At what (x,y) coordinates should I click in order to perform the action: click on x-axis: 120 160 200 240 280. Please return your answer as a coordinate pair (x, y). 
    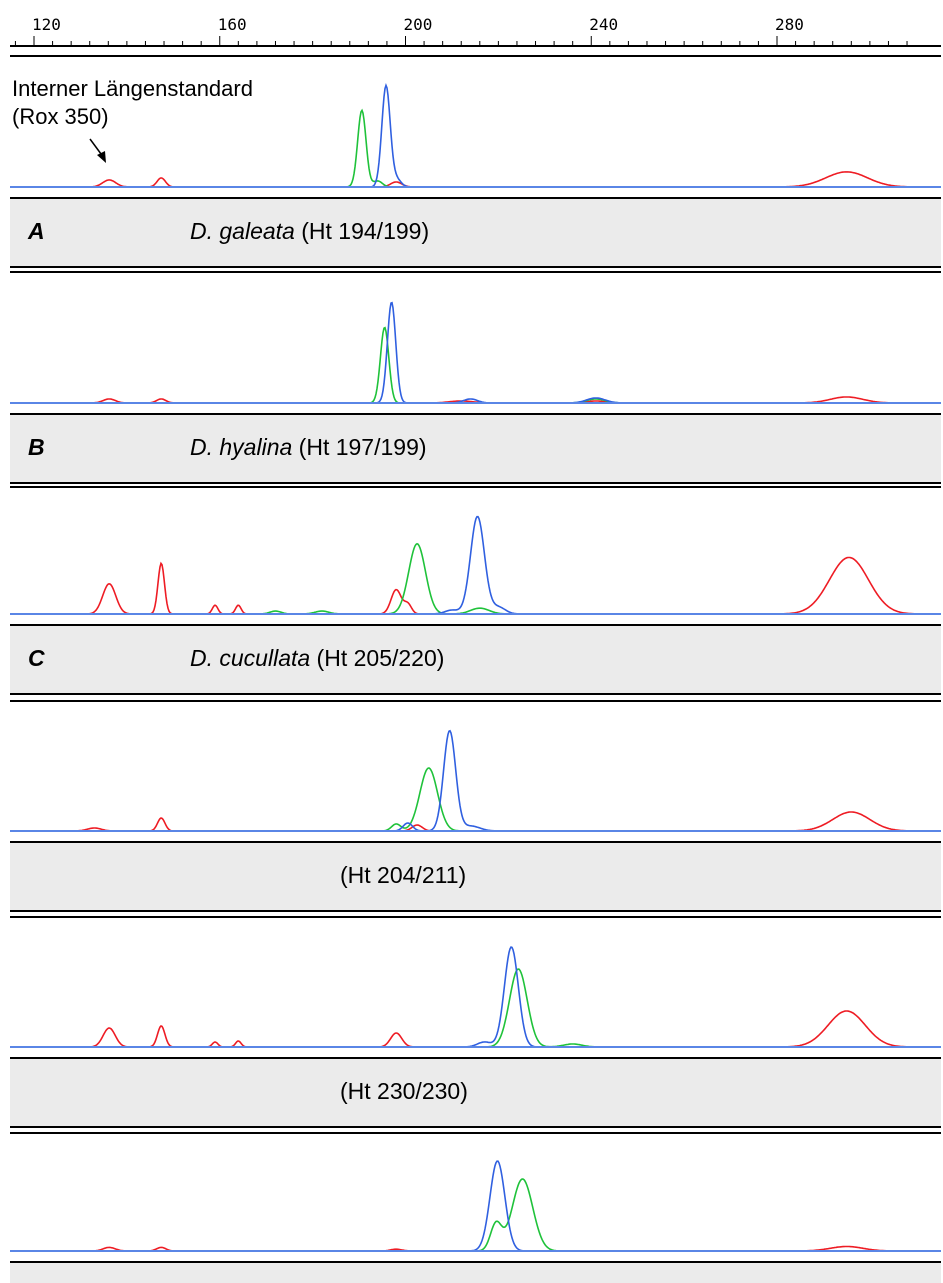
    Looking at the image, I should click on (475, 31).